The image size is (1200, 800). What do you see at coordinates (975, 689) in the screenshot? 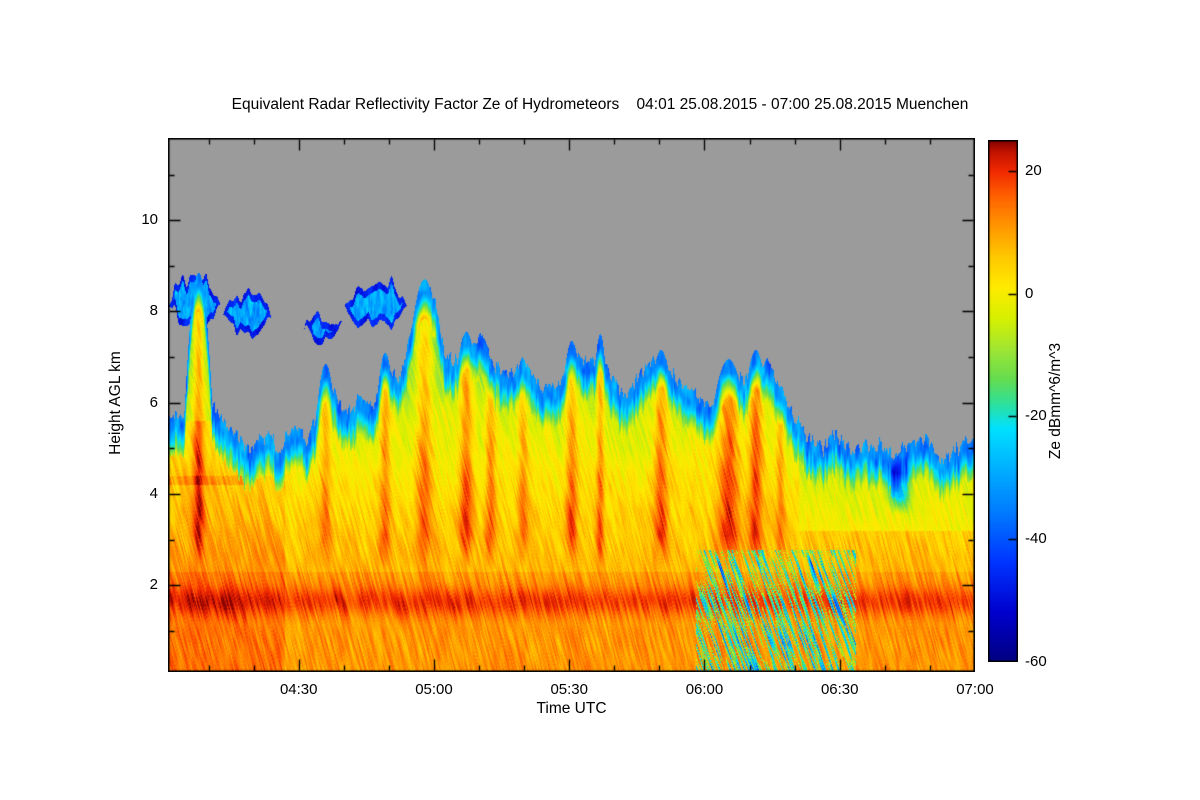
I see `x-tick-label: 07:00` at bounding box center [975, 689].